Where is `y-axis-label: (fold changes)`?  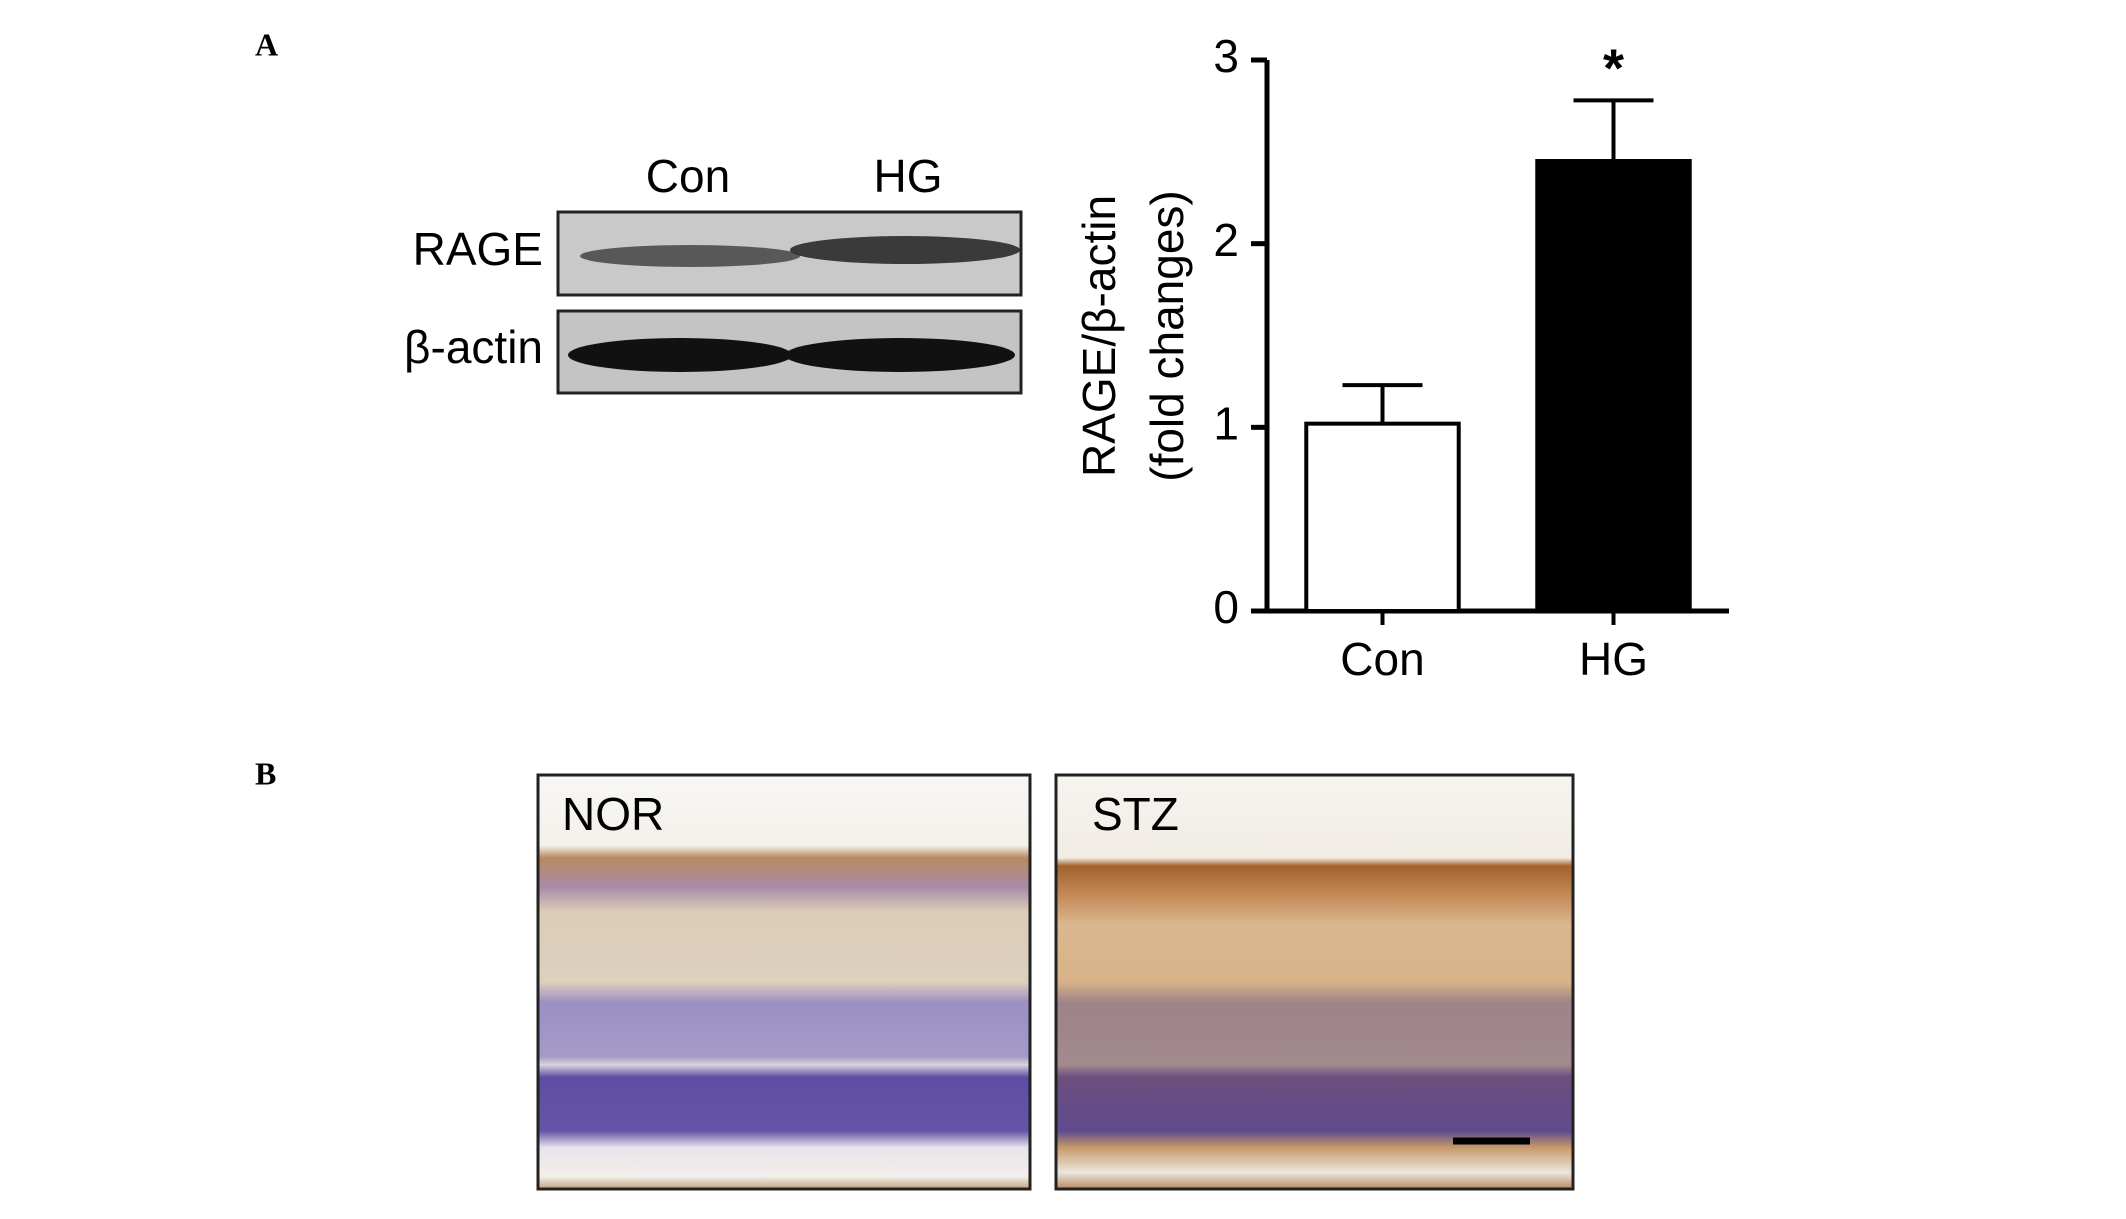 y-axis-label: (fold changes) is located at coordinates (1167, 336).